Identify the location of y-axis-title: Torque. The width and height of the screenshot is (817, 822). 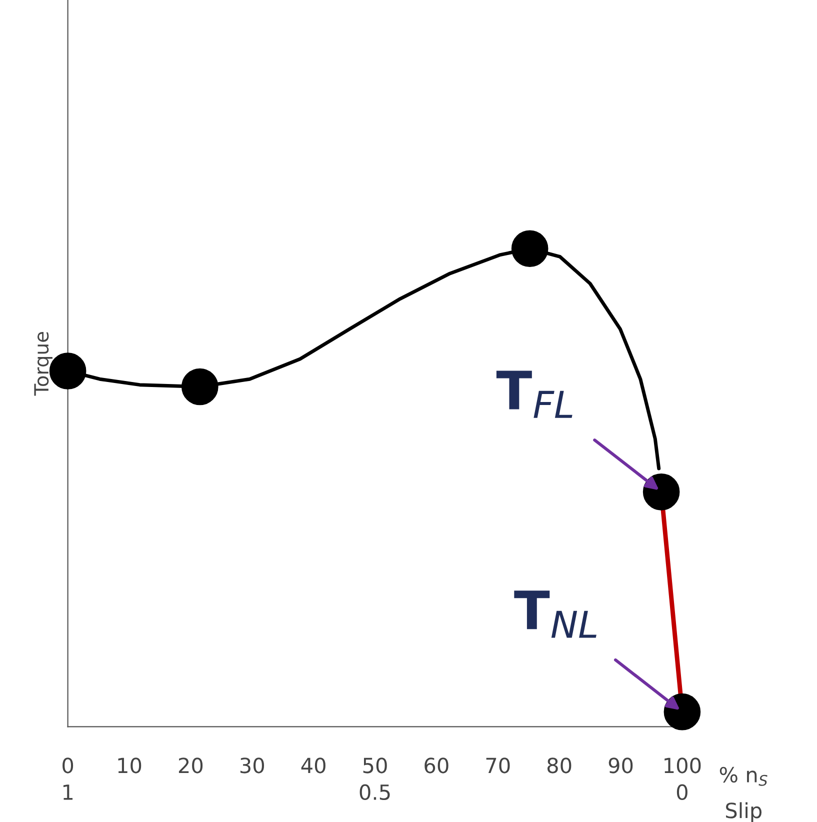
(43, 364).